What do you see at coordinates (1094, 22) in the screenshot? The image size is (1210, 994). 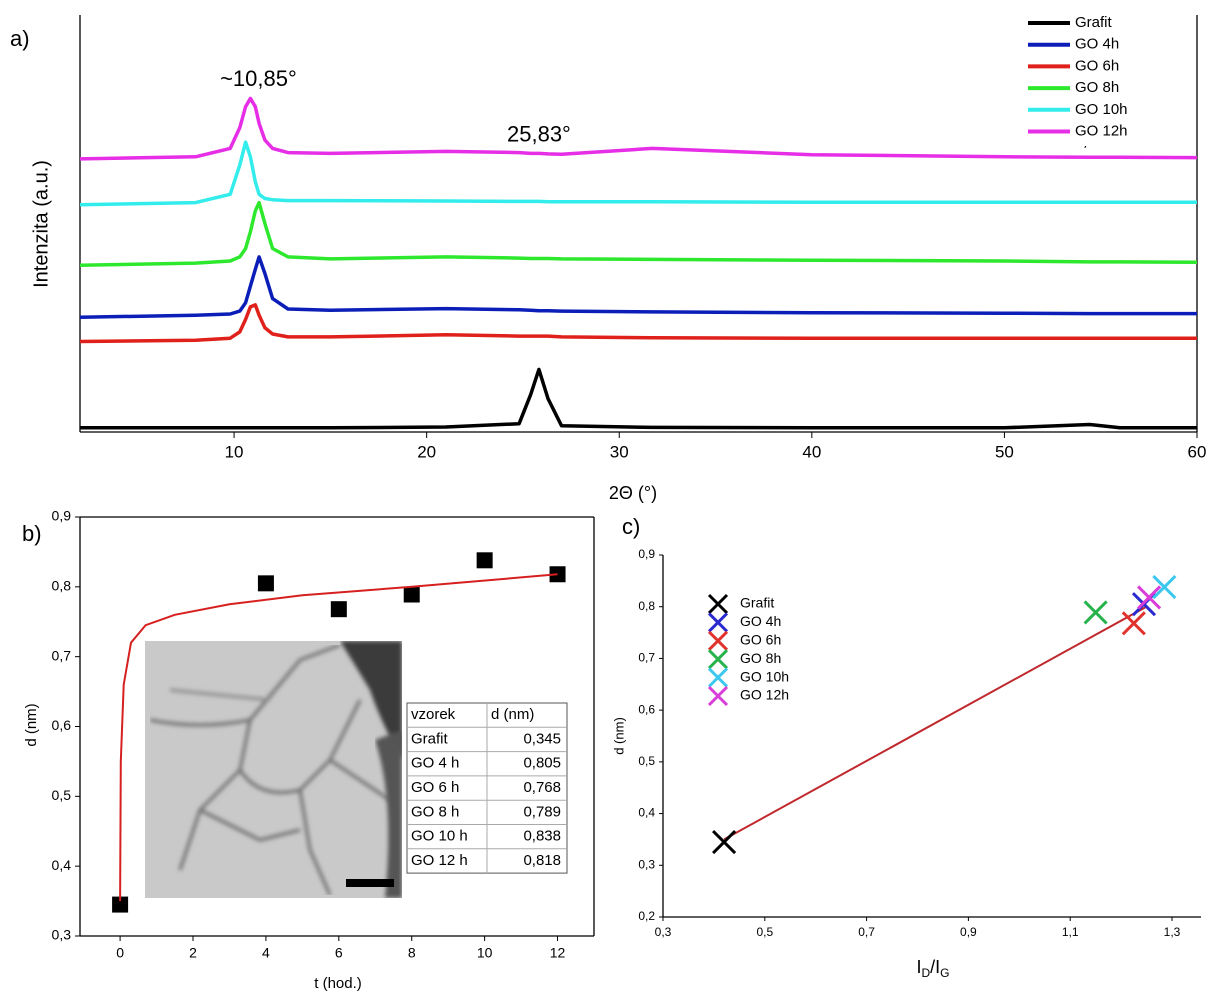 I see `legend-label: Grafit` at bounding box center [1094, 22].